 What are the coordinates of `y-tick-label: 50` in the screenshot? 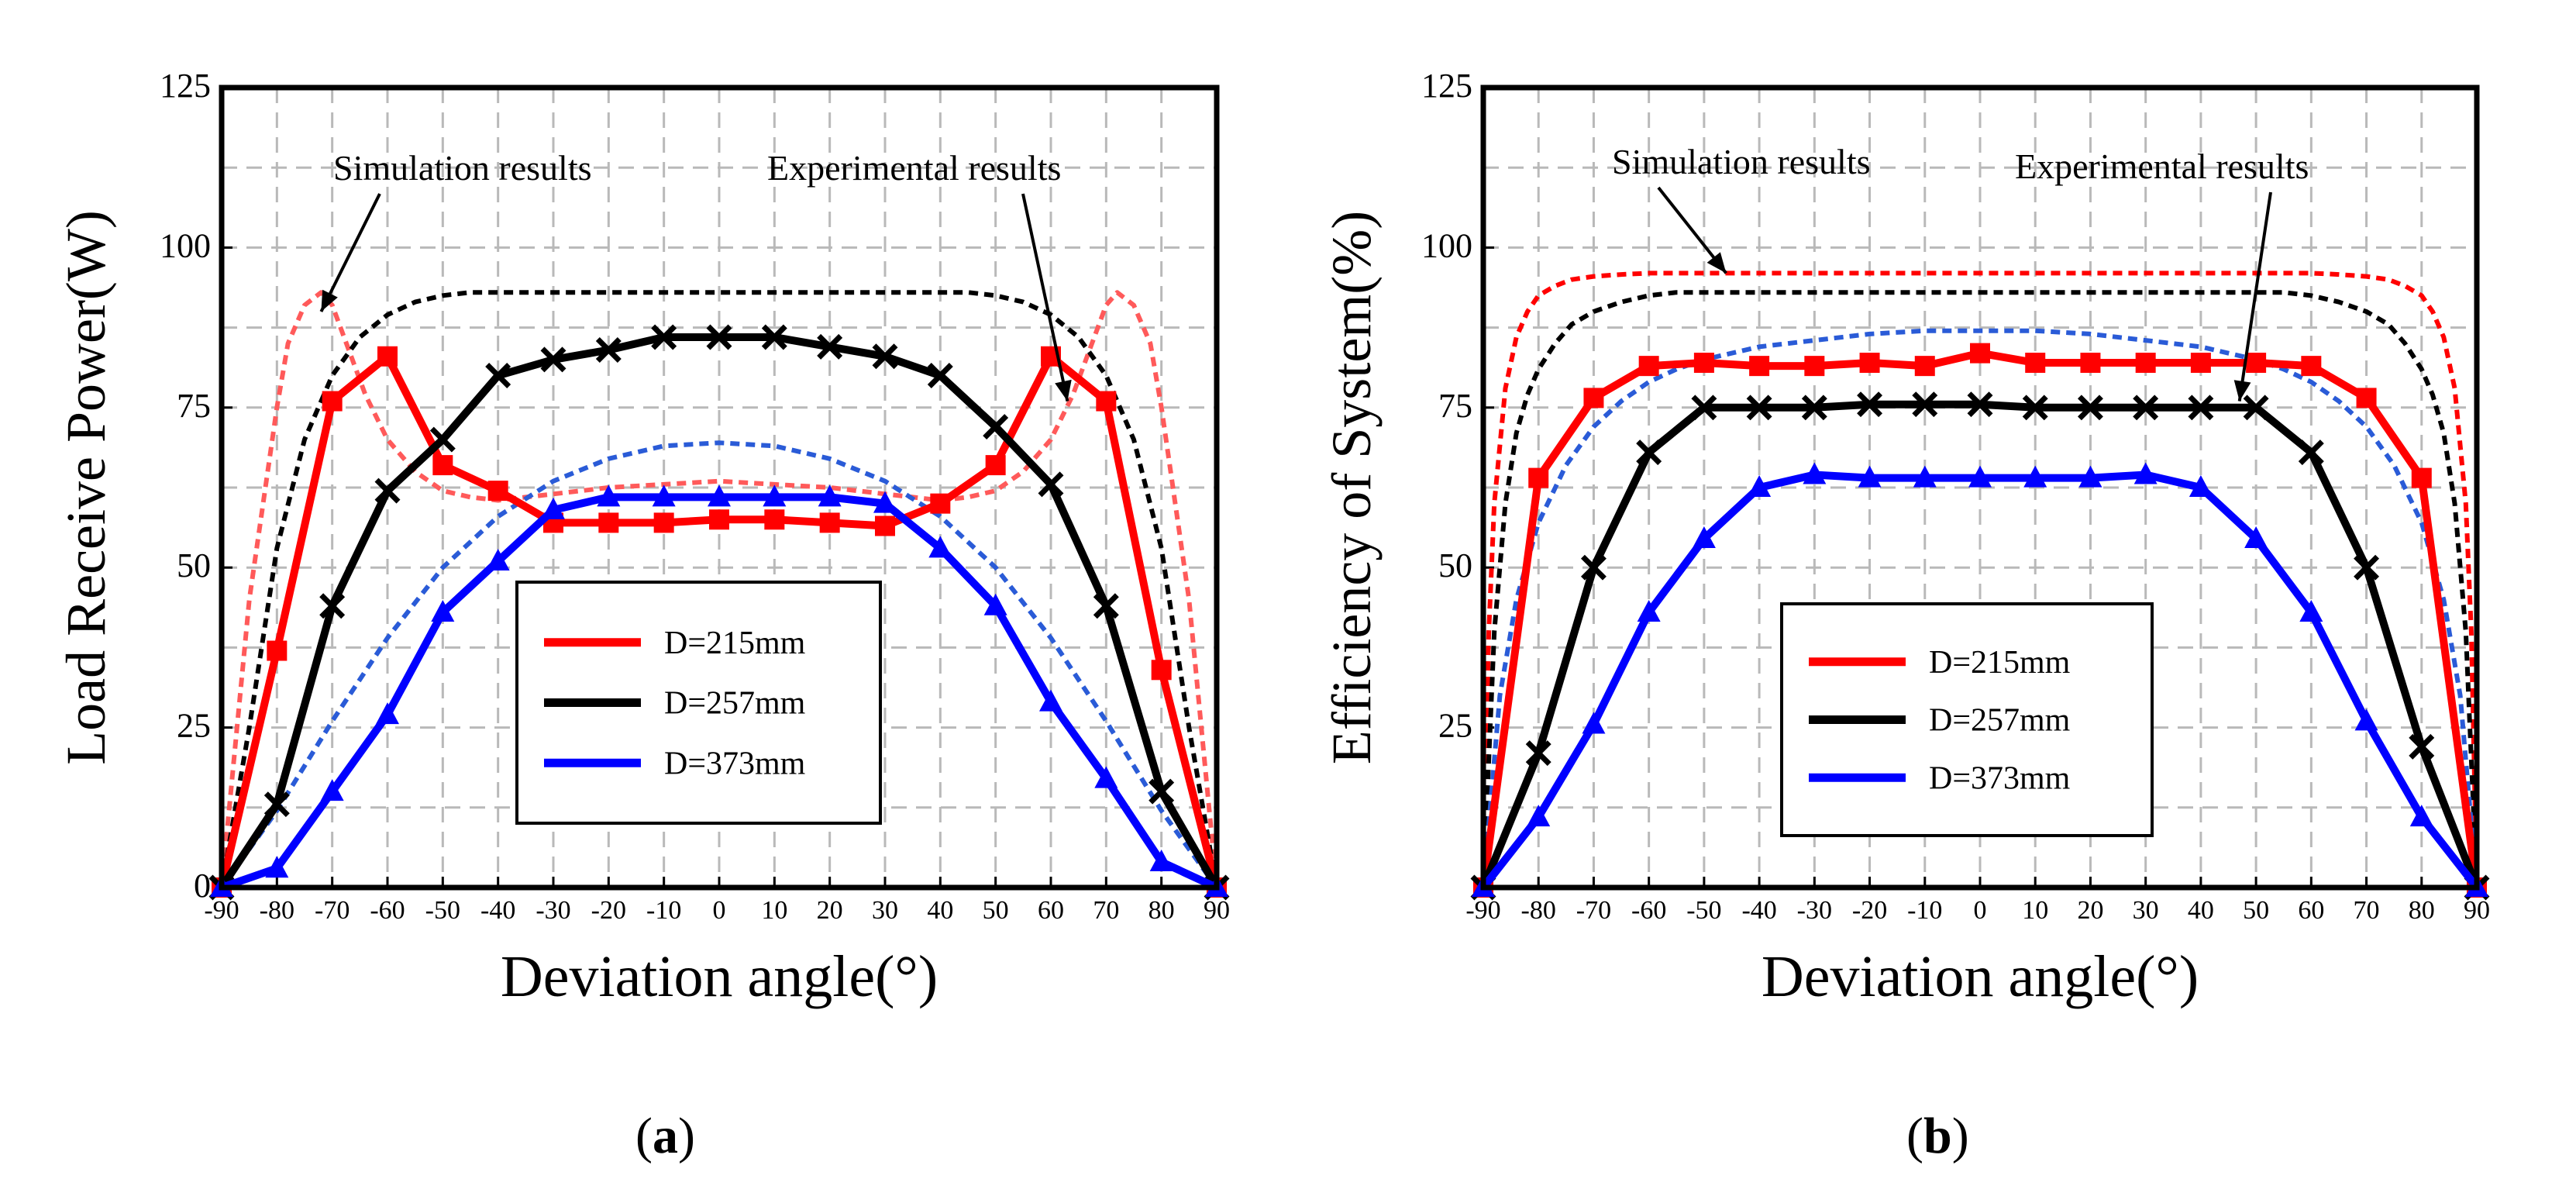 It's located at (1455, 565).